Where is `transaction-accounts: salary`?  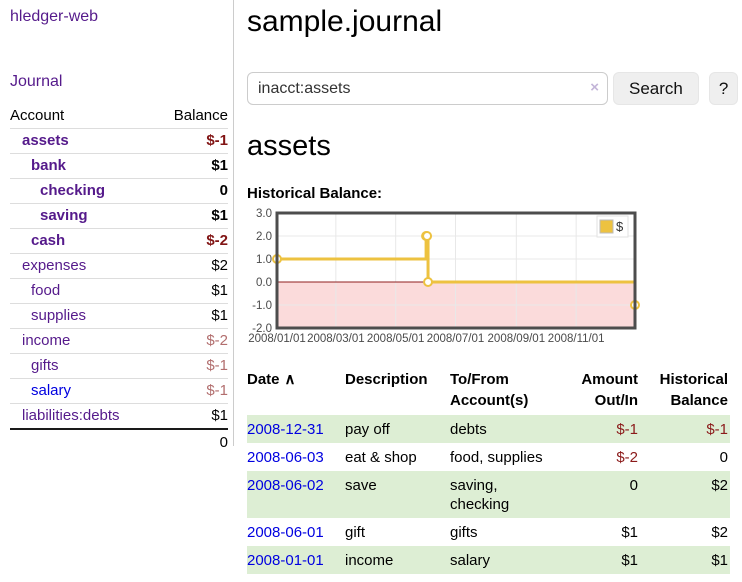 transaction-accounts: salary is located at coordinates (470, 560).